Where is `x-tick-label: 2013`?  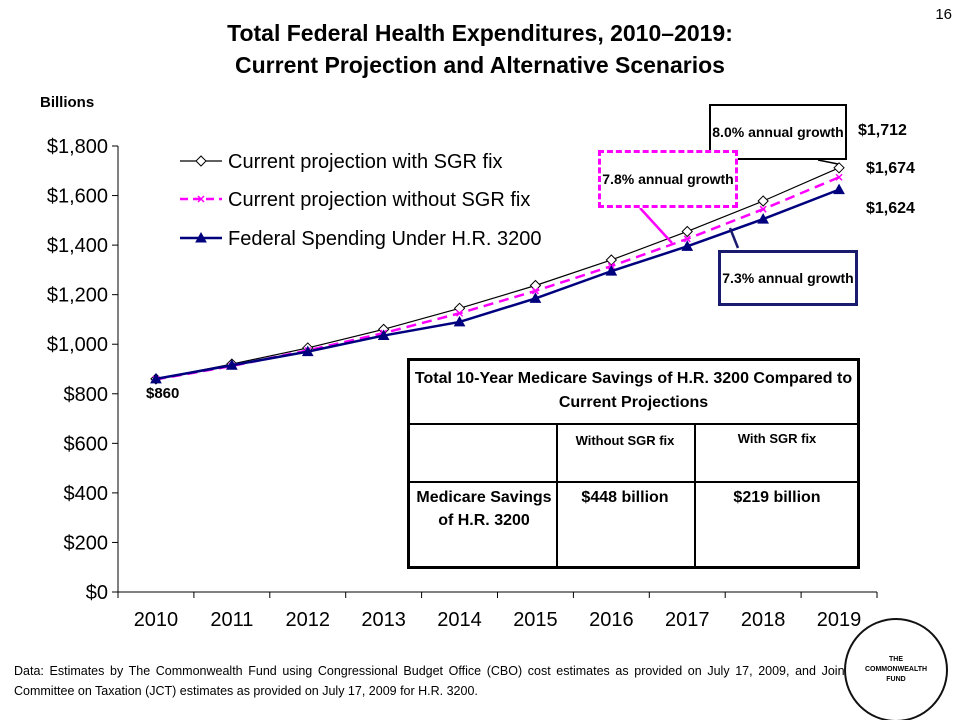
x-tick-label: 2013 is located at coordinates (383, 620).